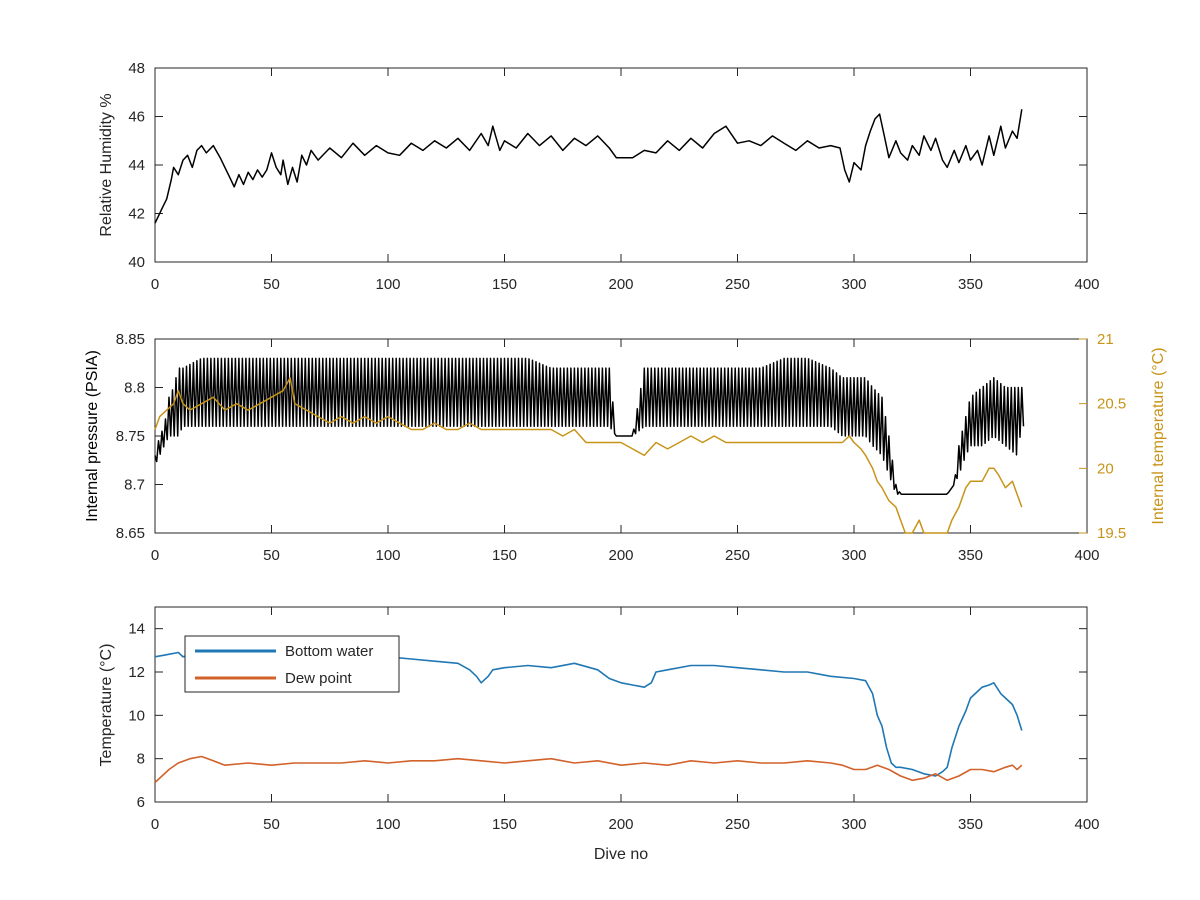 The image size is (1200, 900). I want to click on right-y-tick-label: 20.5, so click(1111, 404).